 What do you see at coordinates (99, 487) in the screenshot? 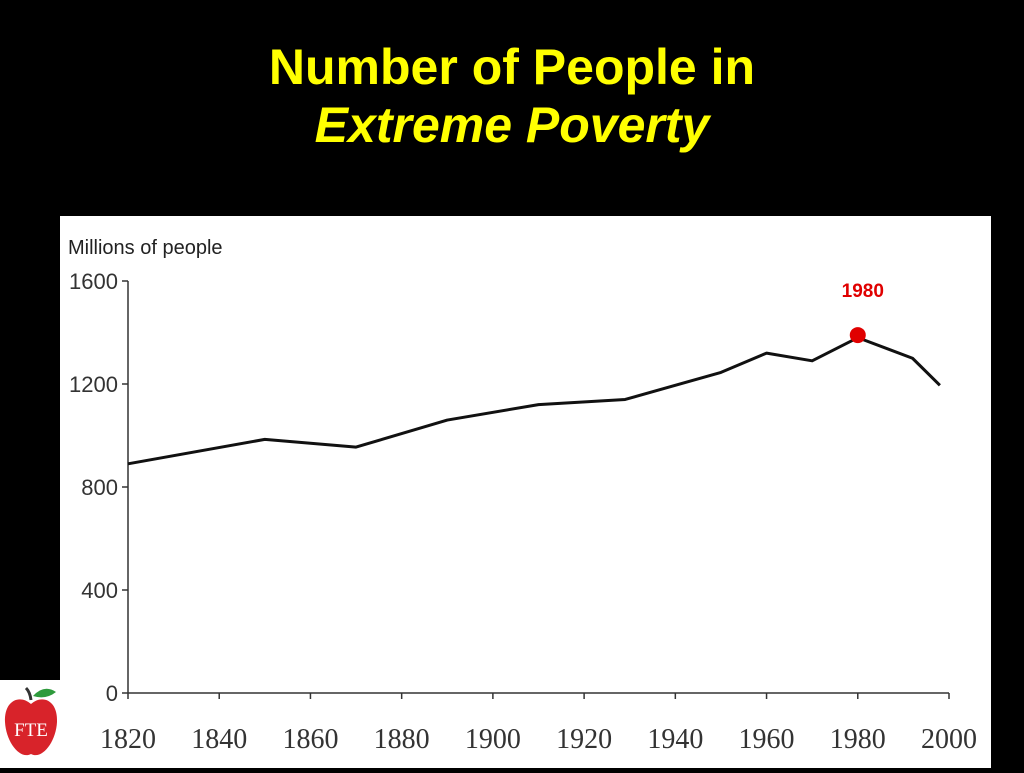
I see `y-tick-label: 800` at bounding box center [99, 487].